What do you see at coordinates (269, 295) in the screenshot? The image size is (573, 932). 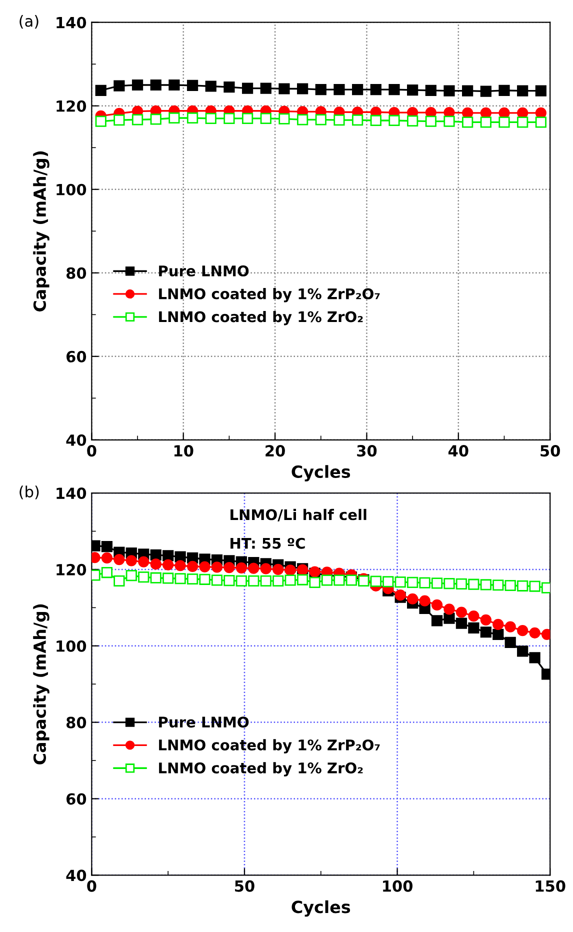 I see `legend-label: LNMO coated by 1% ZrP₂O₇` at bounding box center [269, 295].